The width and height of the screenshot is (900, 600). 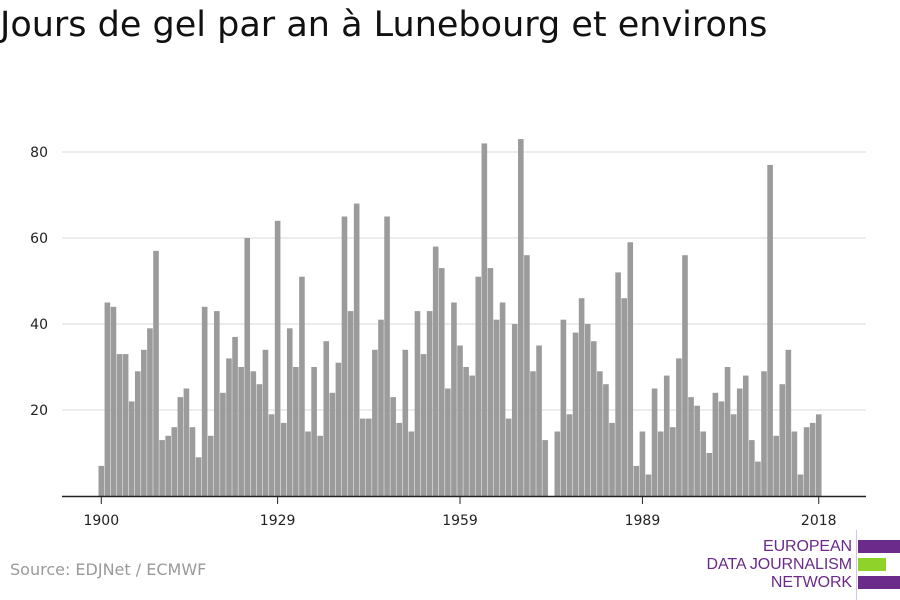 What do you see at coordinates (521, 317) in the screenshot?
I see `bar-1969` at bounding box center [521, 317].